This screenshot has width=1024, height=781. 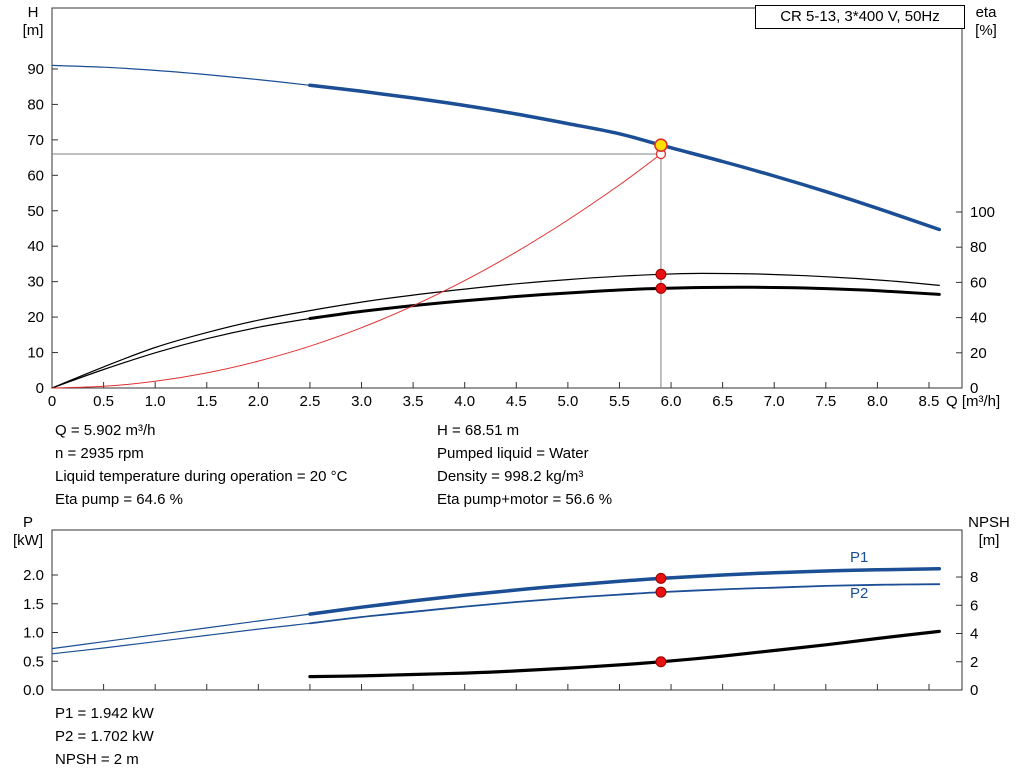 What do you see at coordinates (978, 247) in the screenshot?
I see `y-right-tick-label: 80` at bounding box center [978, 247].